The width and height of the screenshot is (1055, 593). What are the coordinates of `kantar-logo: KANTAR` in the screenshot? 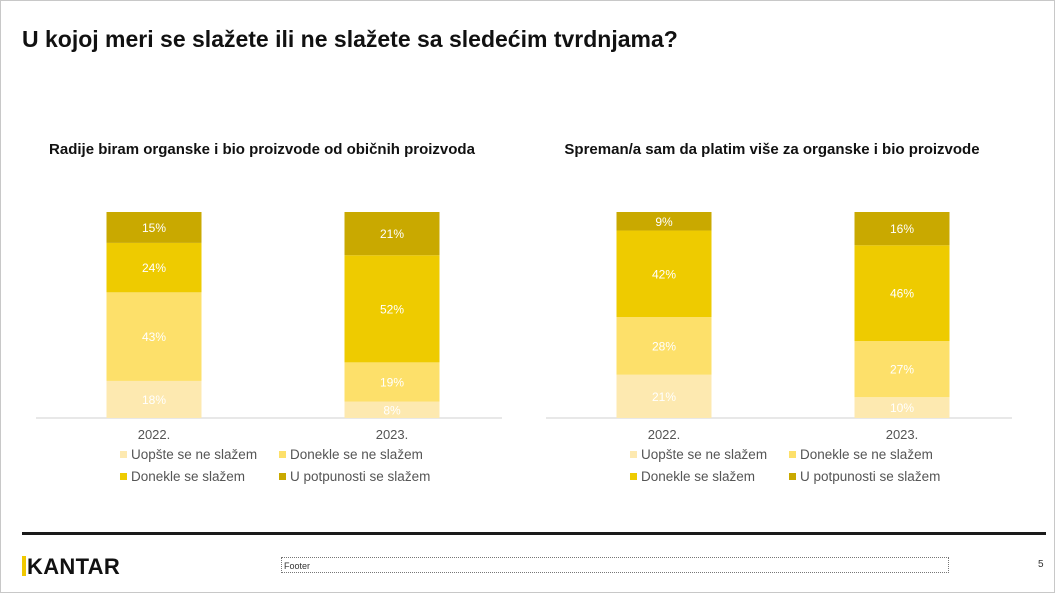 It's located at (74, 566).